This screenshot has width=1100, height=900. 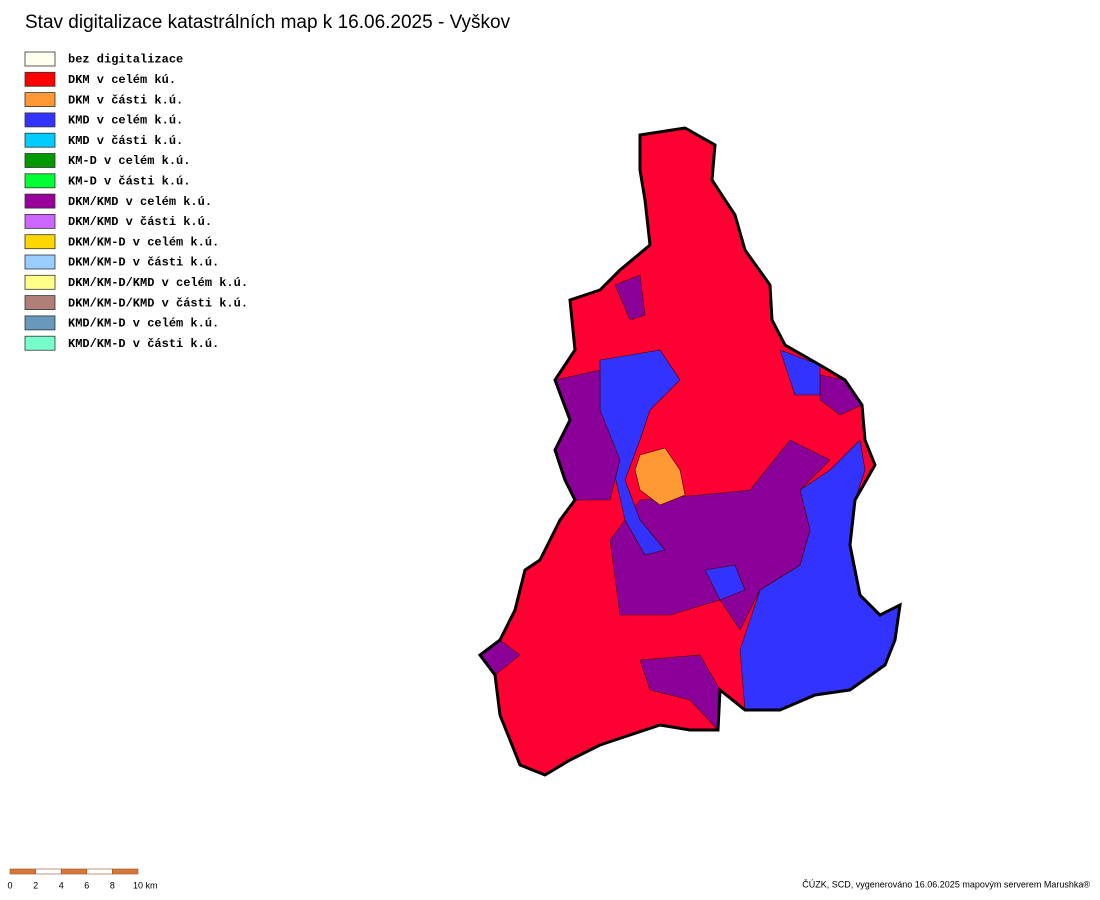 What do you see at coordinates (143, 324) in the screenshot?
I see `legend-label: KMD/KM-D v celém k.ú.` at bounding box center [143, 324].